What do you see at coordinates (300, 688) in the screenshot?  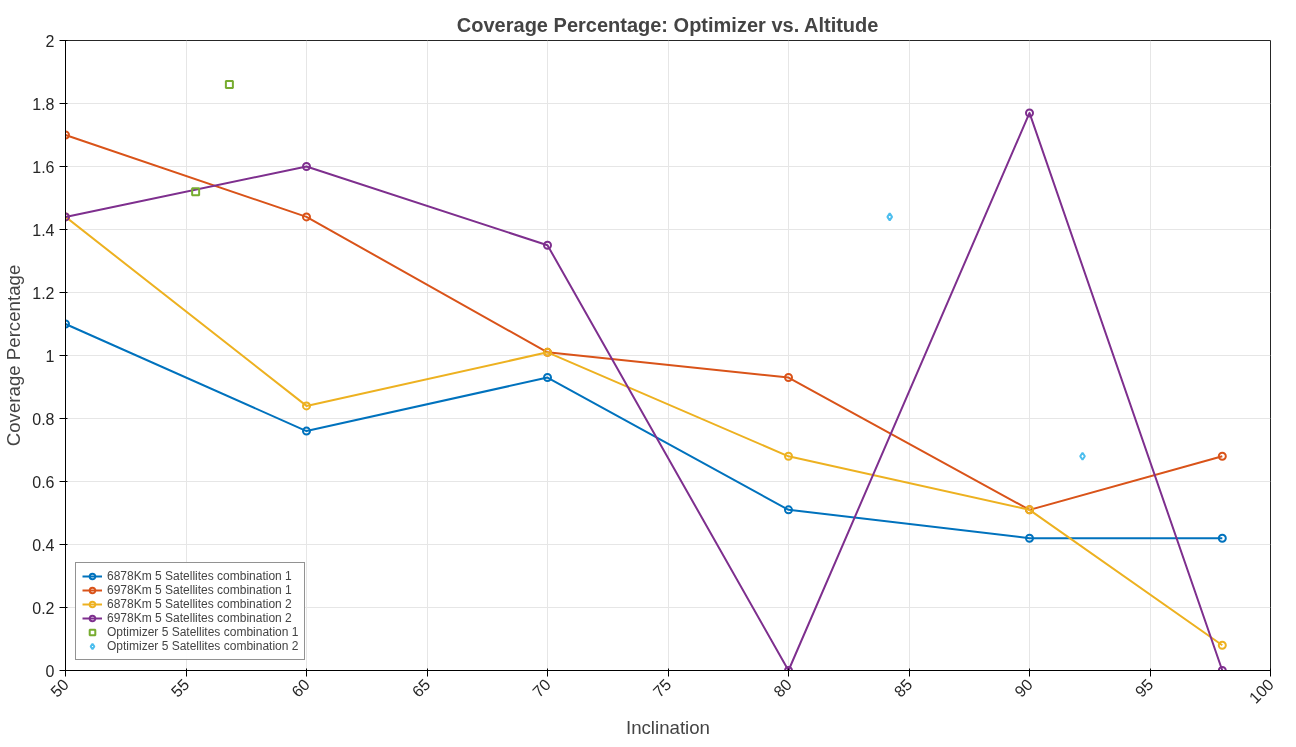 I see `x-tick-label: 60` at bounding box center [300, 688].